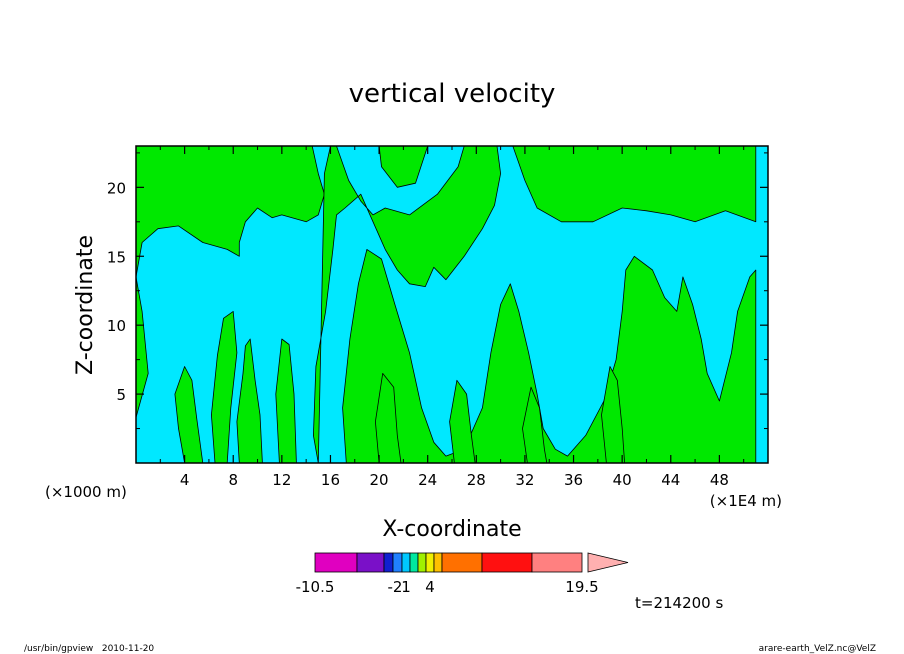 This screenshot has width=904, height=654. What do you see at coordinates (430, 587) in the screenshot?
I see `colorbar-label: 4` at bounding box center [430, 587].